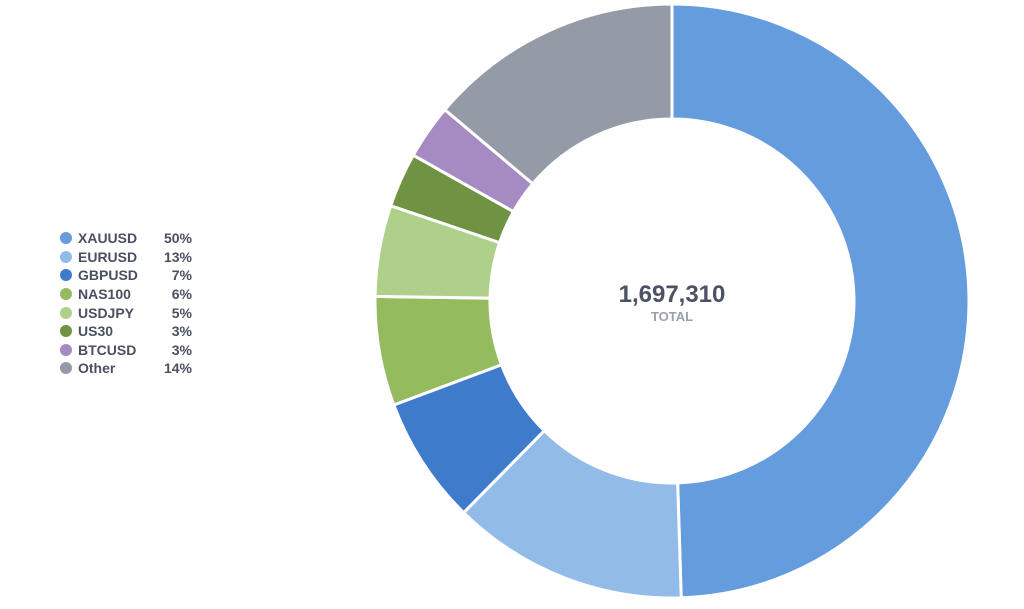 The width and height of the screenshot is (1024, 609). I want to click on legend-item-eurusd: EURUSD 13%, so click(126, 257).